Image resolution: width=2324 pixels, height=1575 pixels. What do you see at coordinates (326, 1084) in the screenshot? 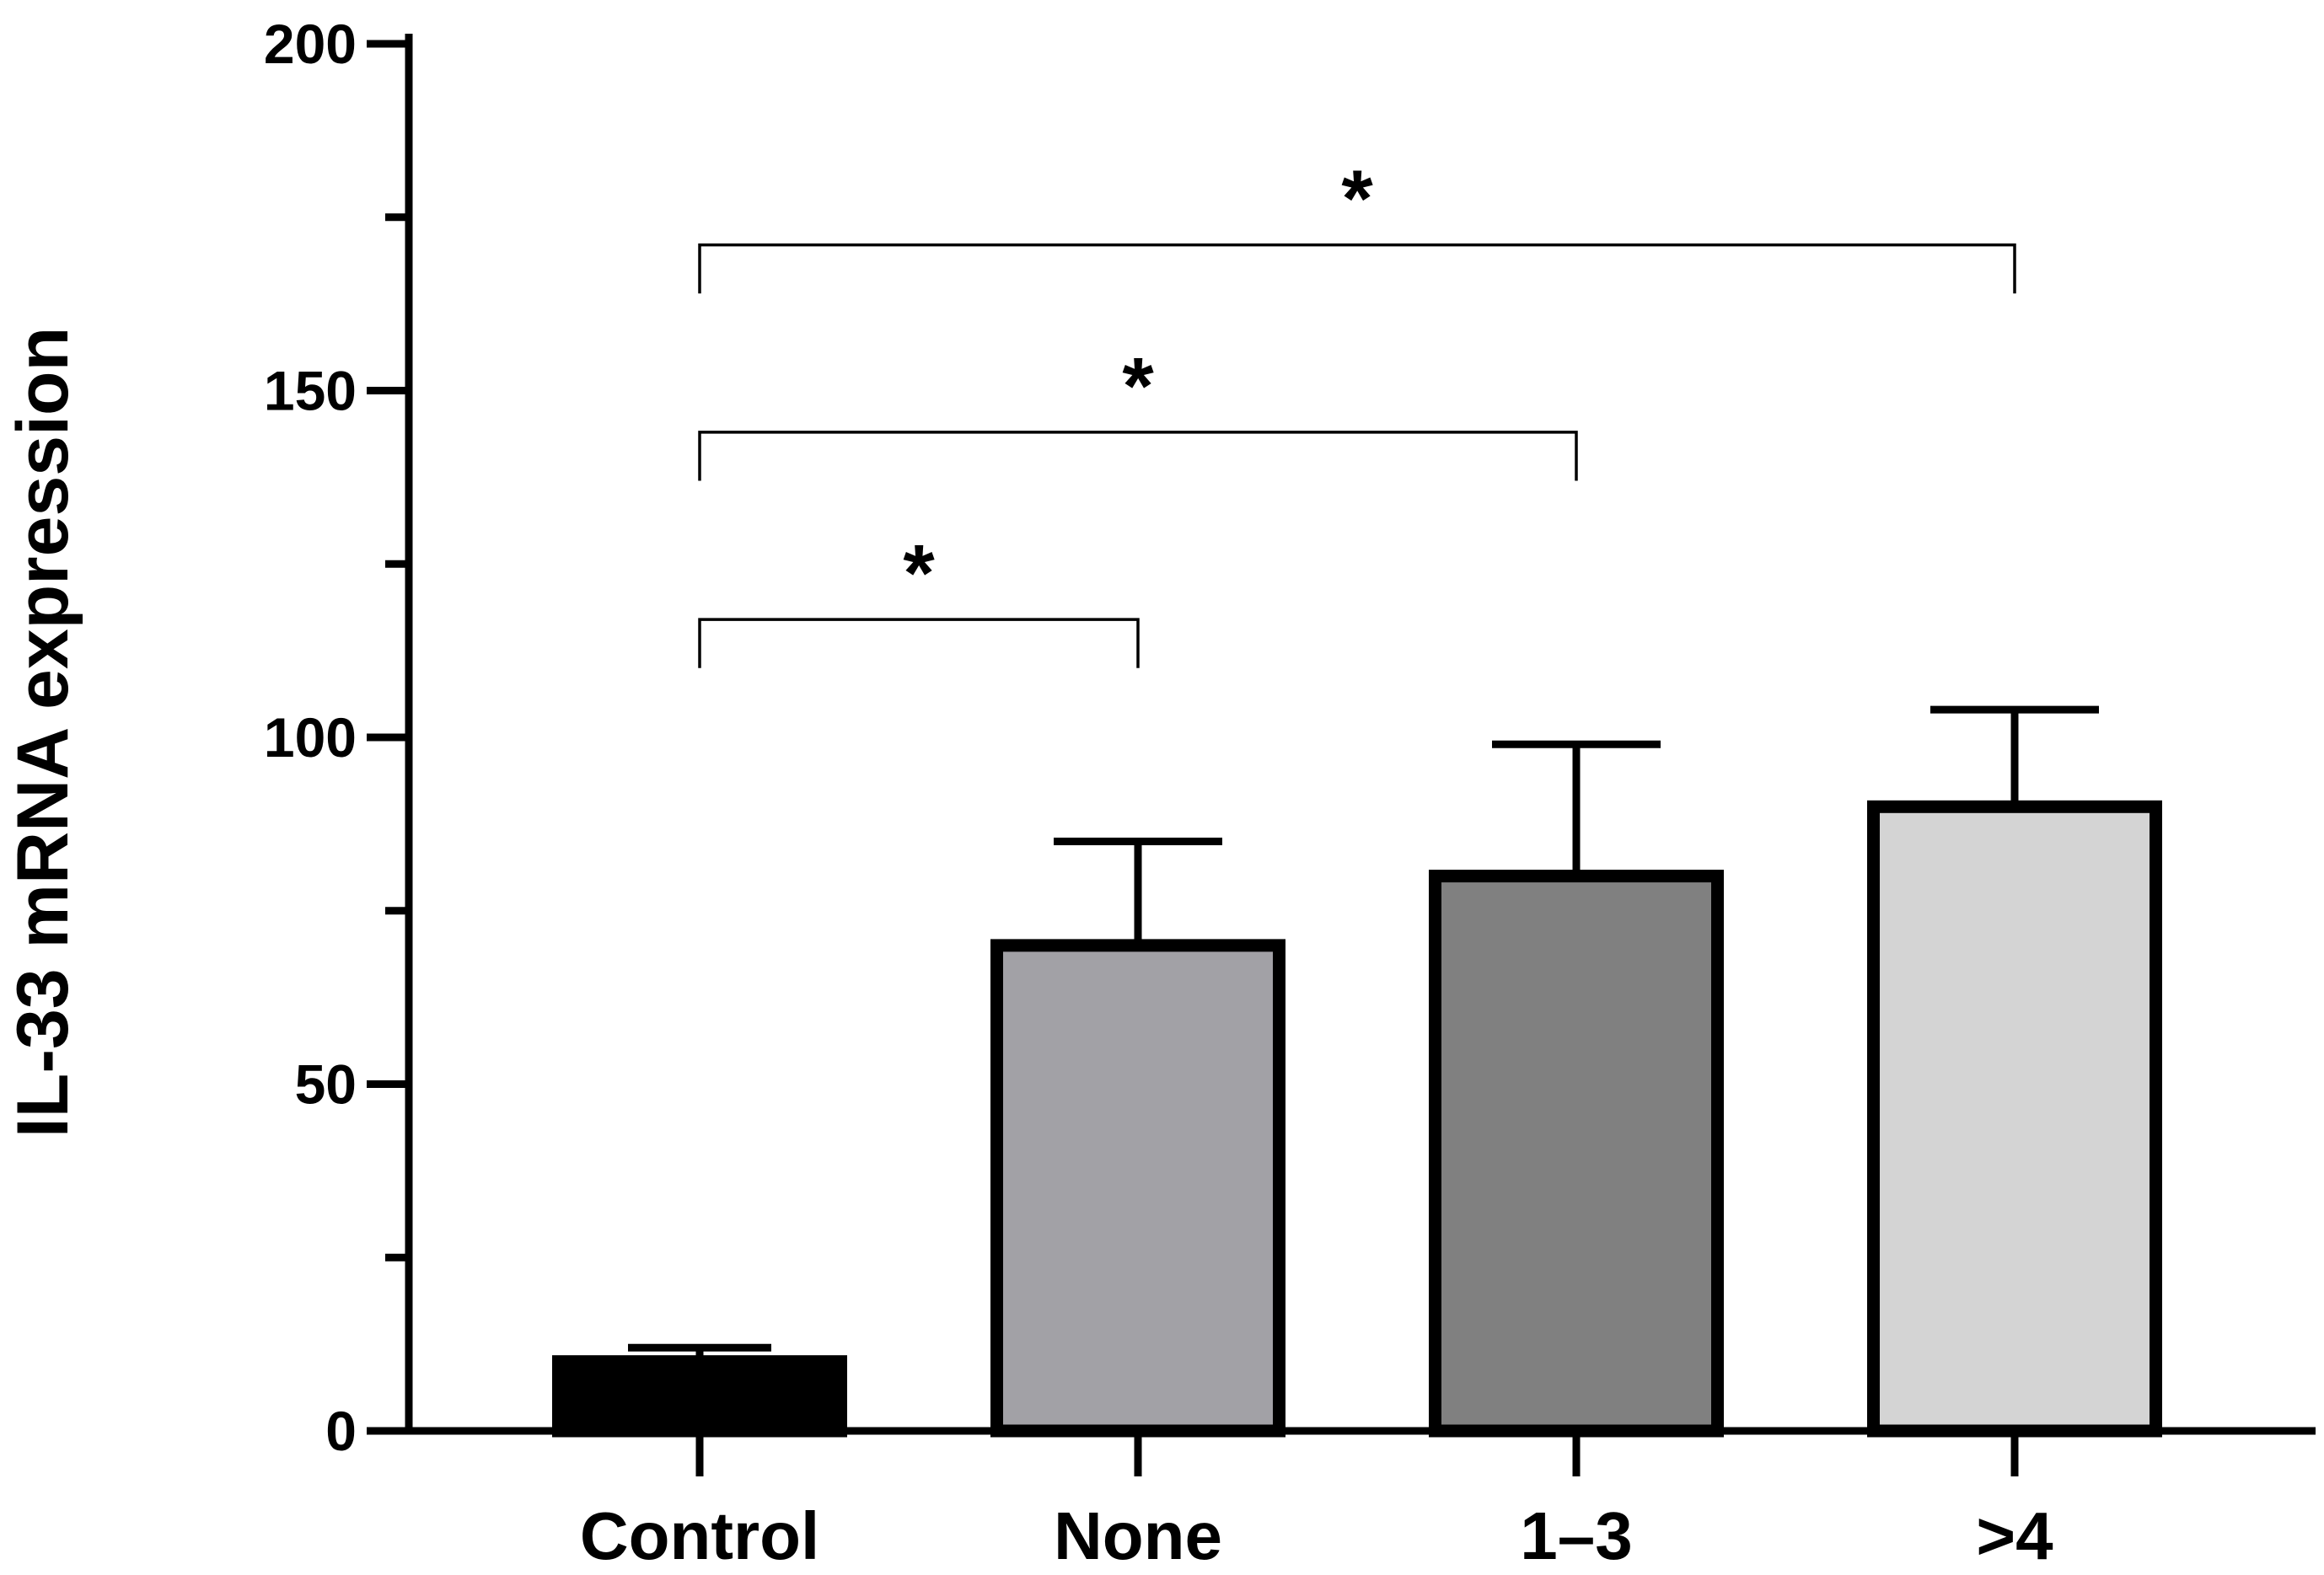
I see `y-tick-label: 50` at bounding box center [326, 1084].